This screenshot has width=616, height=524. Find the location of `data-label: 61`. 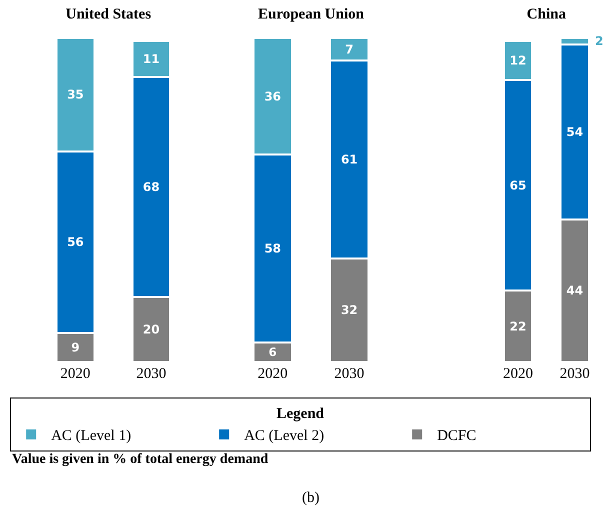

data-label: 61 is located at coordinates (349, 159).